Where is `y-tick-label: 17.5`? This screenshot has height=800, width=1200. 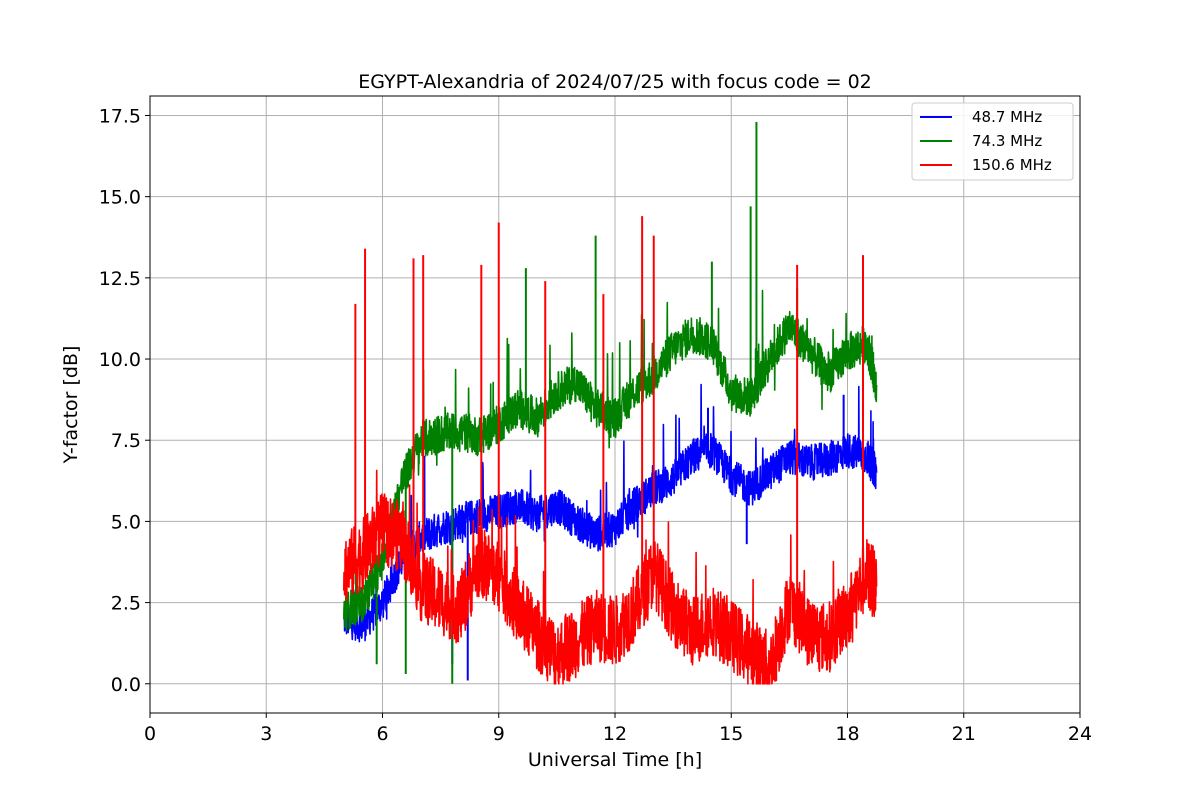
y-tick-label: 17.5 is located at coordinates (120, 116).